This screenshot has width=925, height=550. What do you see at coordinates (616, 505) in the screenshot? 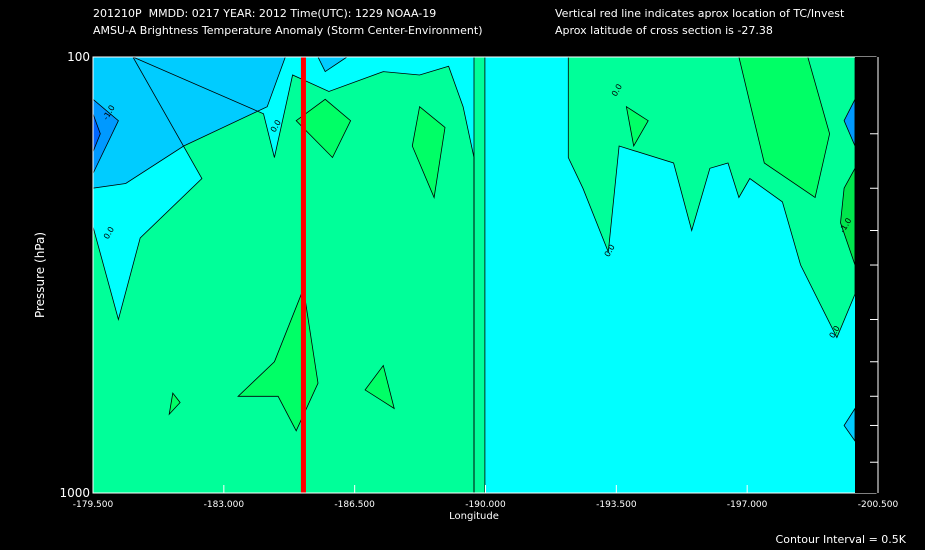
I see `x-tick-label: -193.500` at bounding box center [616, 505].